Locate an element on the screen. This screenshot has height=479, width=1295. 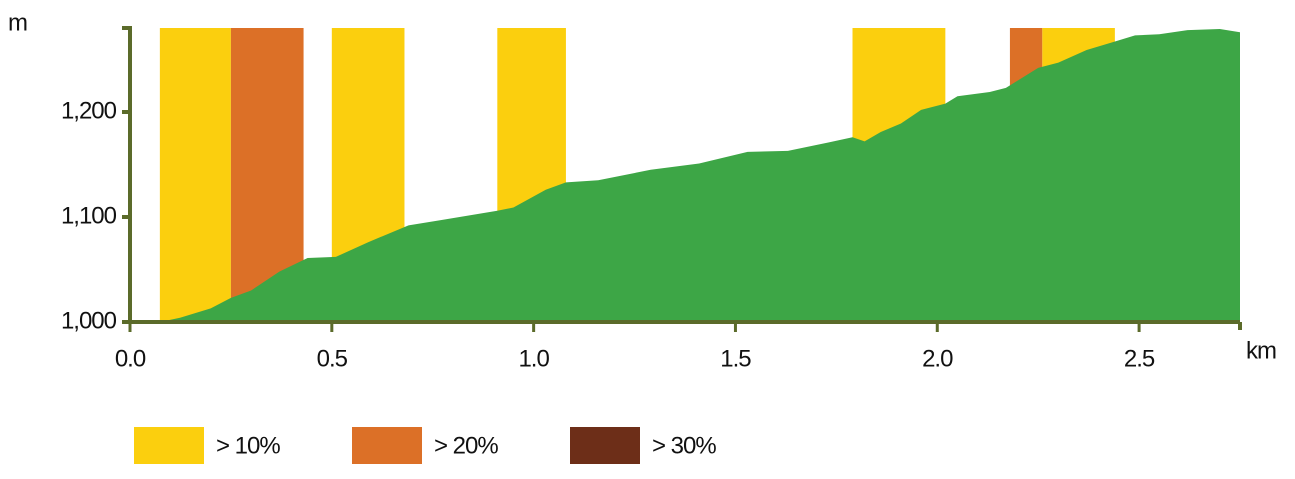
x-tick-label: 2.5 is located at coordinates (1139, 358).